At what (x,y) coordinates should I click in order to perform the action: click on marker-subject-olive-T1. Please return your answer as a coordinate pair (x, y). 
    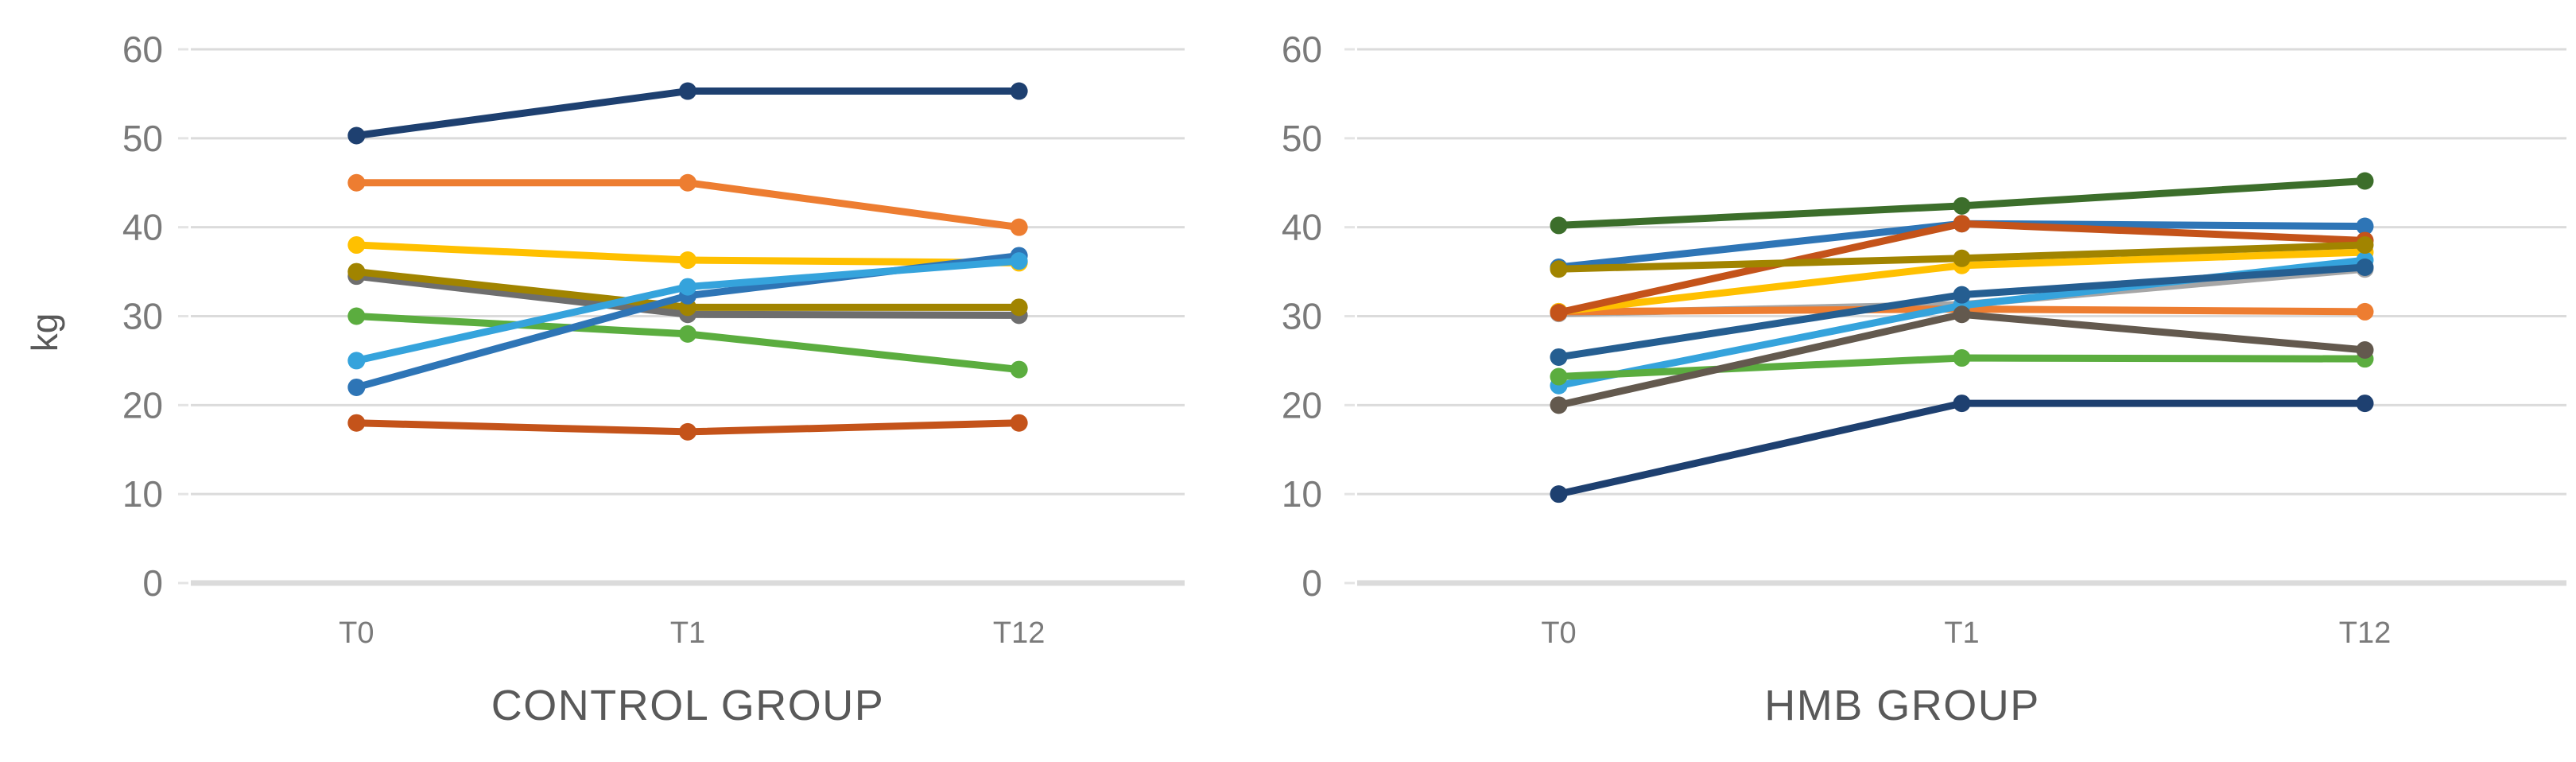
    Looking at the image, I should click on (1962, 258).